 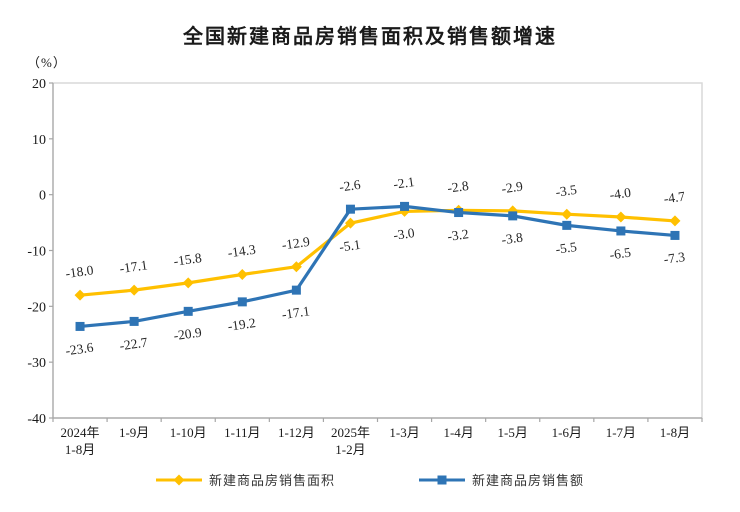 What do you see at coordinates (511, 187) in the screenshot?
I see `data-label: -2.9` at bounding box center [511, 187].